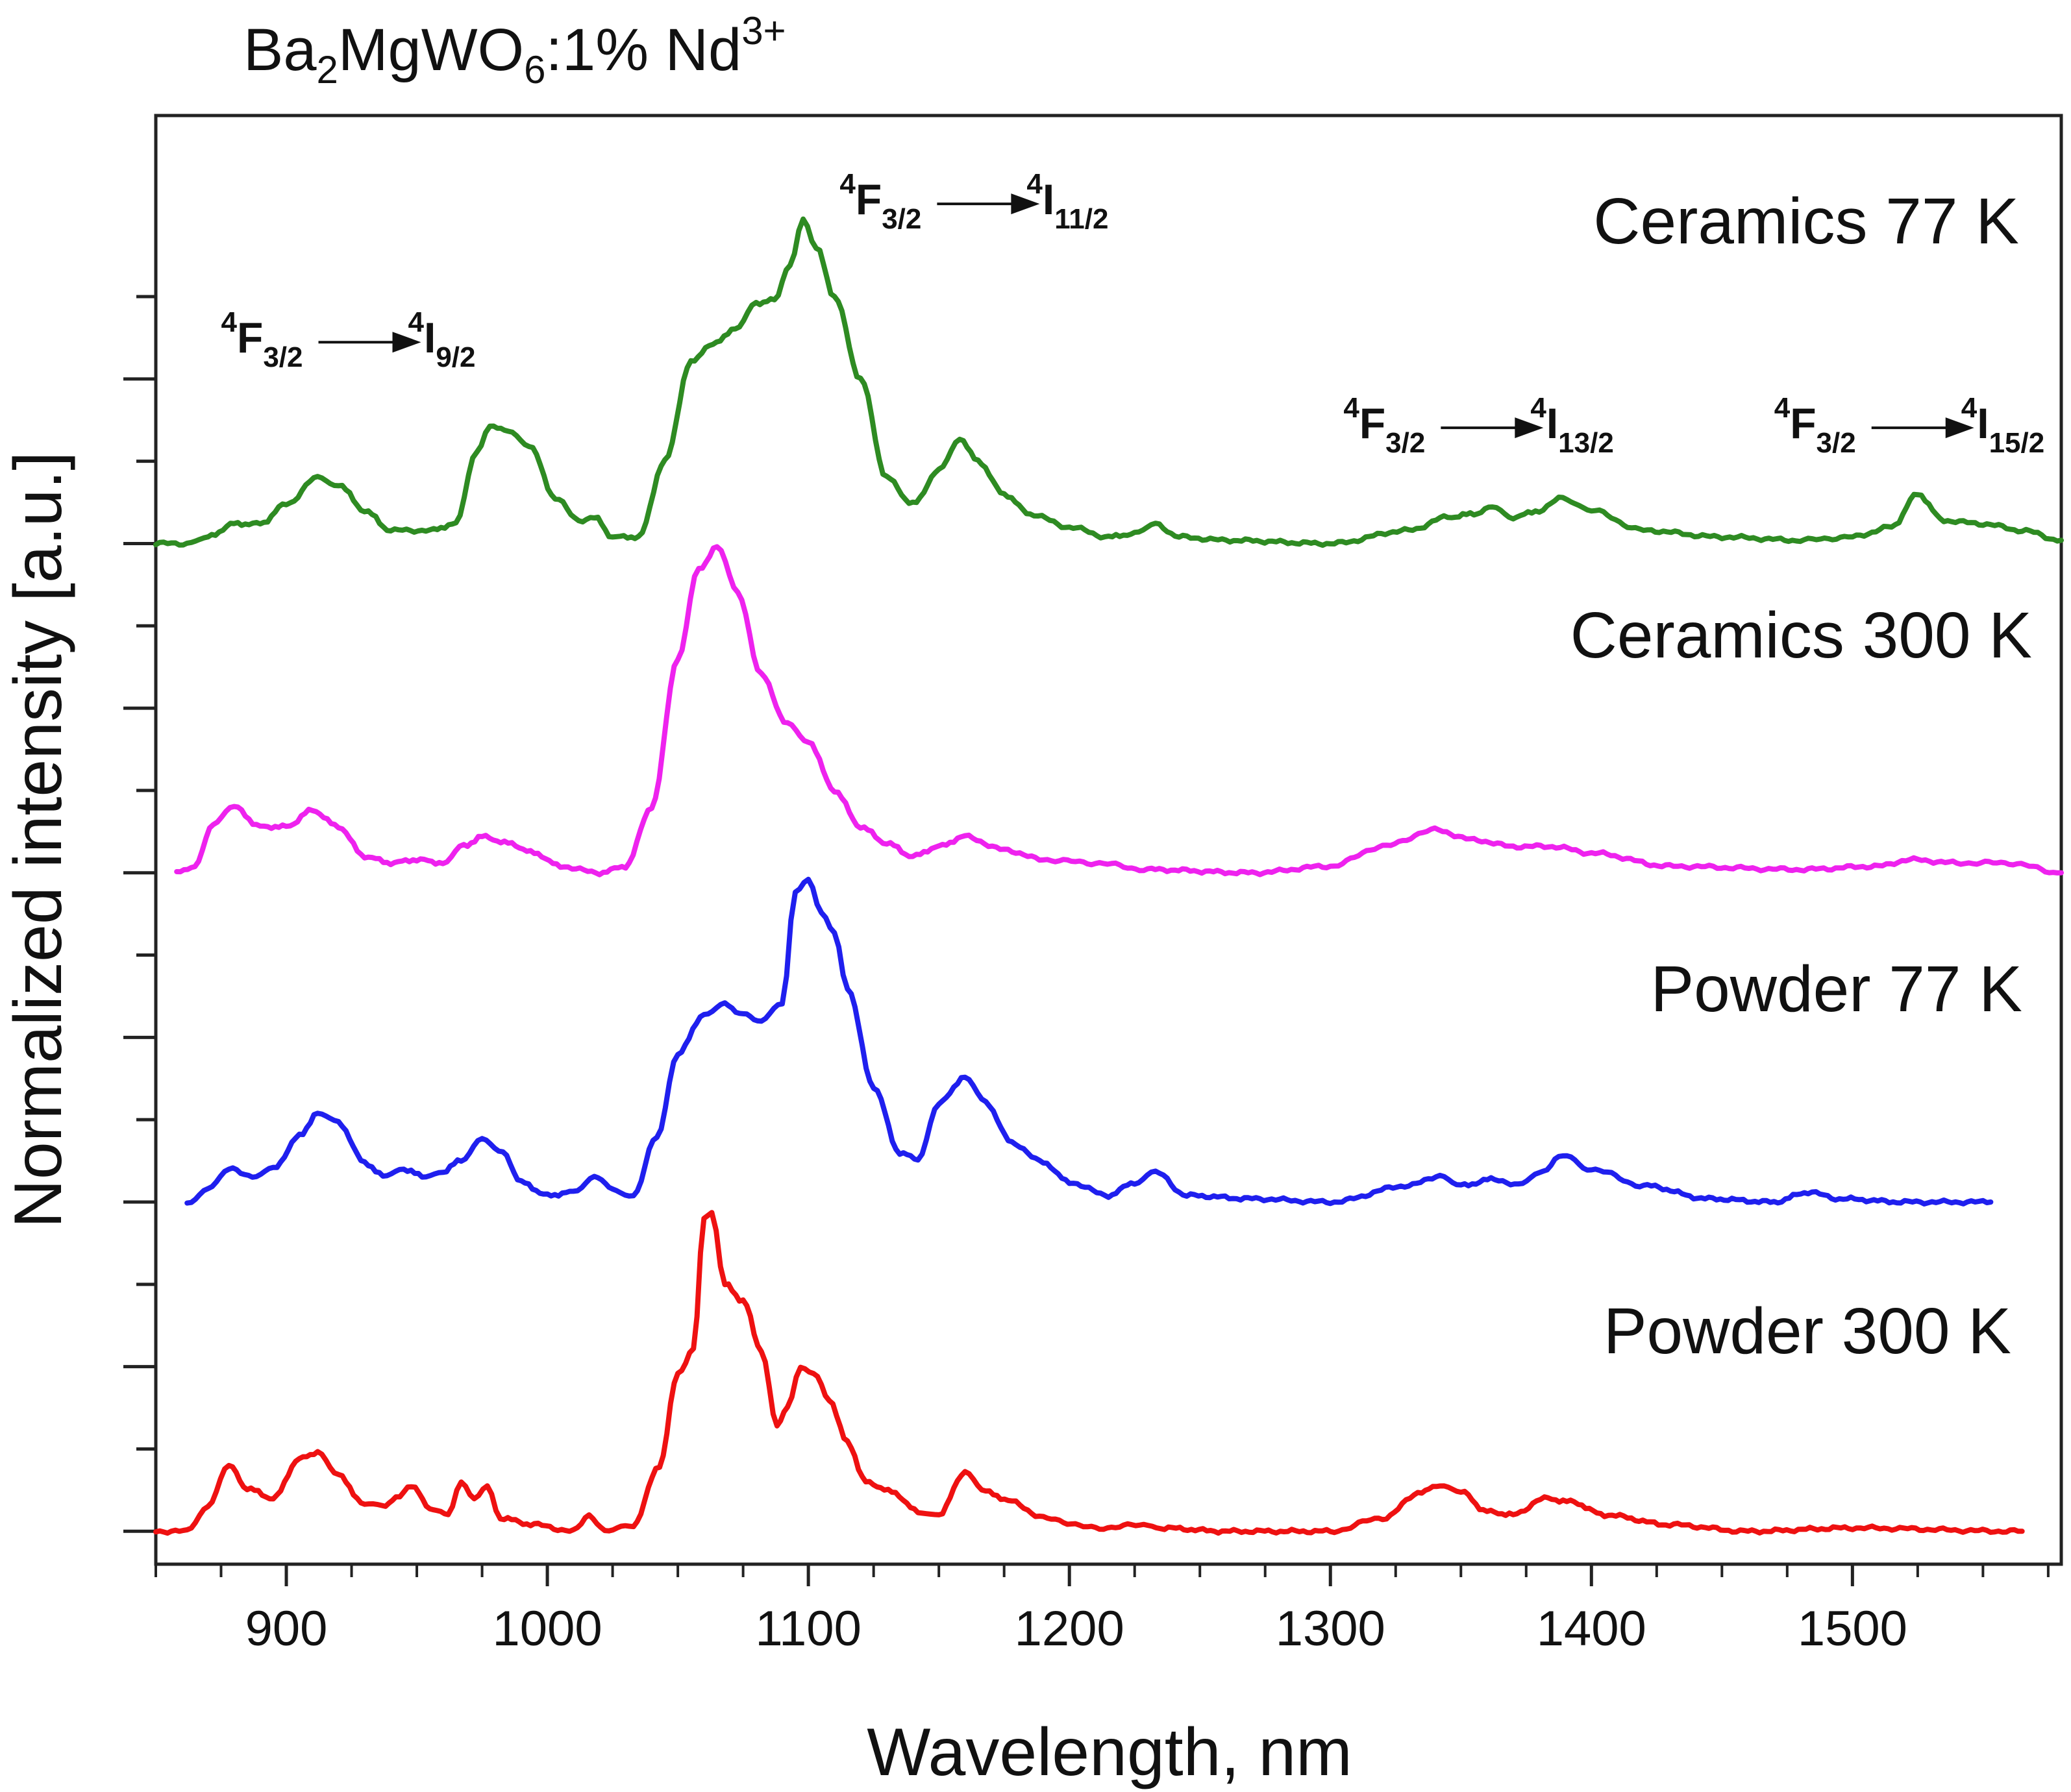 This screenshot has height=1792, width=2071. Describe the element at coordinates (38, 840) in the screenshot. I see `y-axis-label: Normalized intensity [a.u.]` at that location.